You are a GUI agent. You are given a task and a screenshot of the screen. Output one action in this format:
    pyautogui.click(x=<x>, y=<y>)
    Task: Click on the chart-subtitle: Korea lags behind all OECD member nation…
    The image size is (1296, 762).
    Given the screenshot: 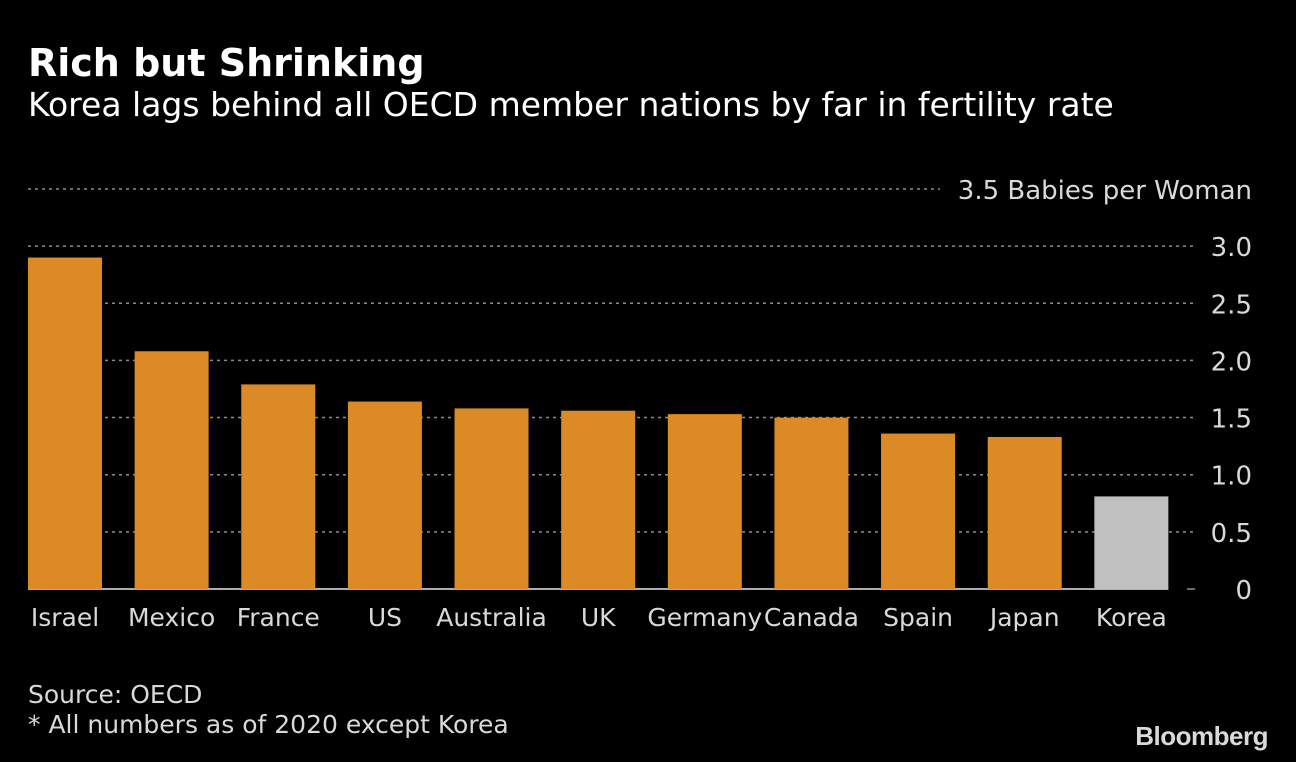 What is the action you would take?
    pyautogui.click(x=571, y=104)
    